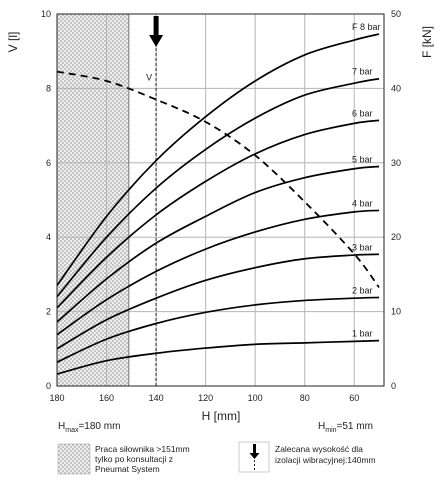 The image size is (444, 482). I want to click on x-tick-label: 100, so click(255, 398).